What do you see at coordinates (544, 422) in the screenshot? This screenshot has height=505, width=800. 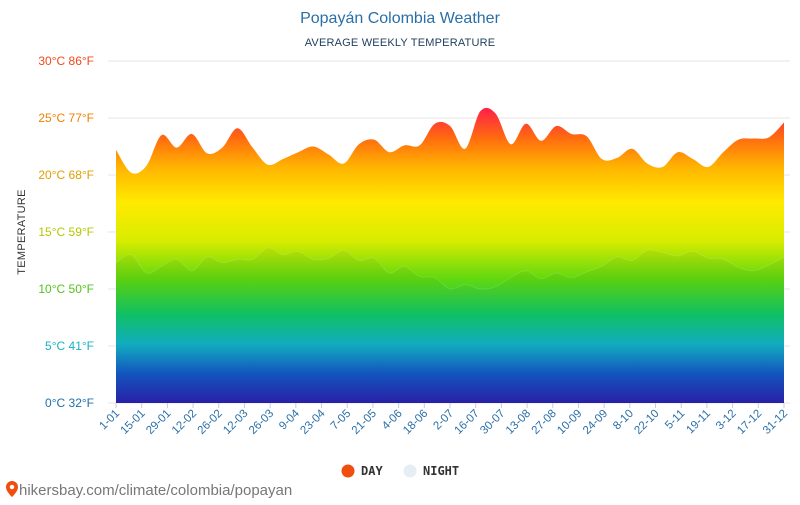 I see `x-tick-label: 27-08` at bounding box center [544, 422].